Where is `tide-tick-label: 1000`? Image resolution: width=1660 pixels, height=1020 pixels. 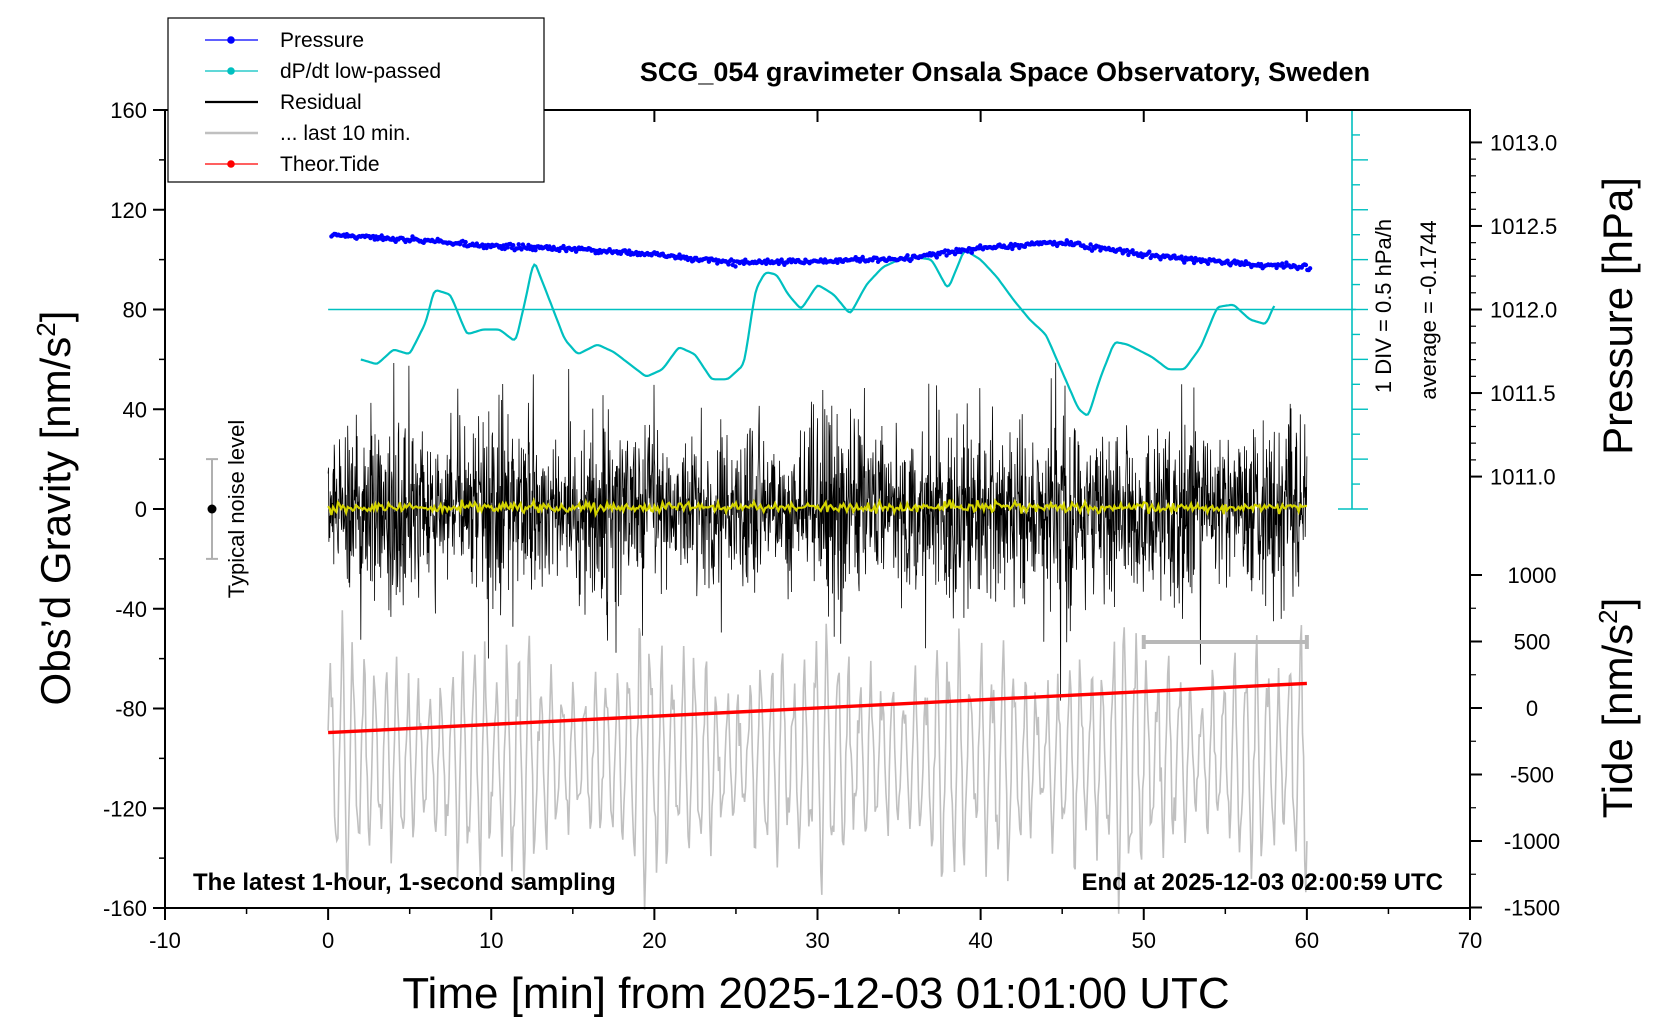
tide-tick-label: 1000 is located at coordinates (1532, 575).